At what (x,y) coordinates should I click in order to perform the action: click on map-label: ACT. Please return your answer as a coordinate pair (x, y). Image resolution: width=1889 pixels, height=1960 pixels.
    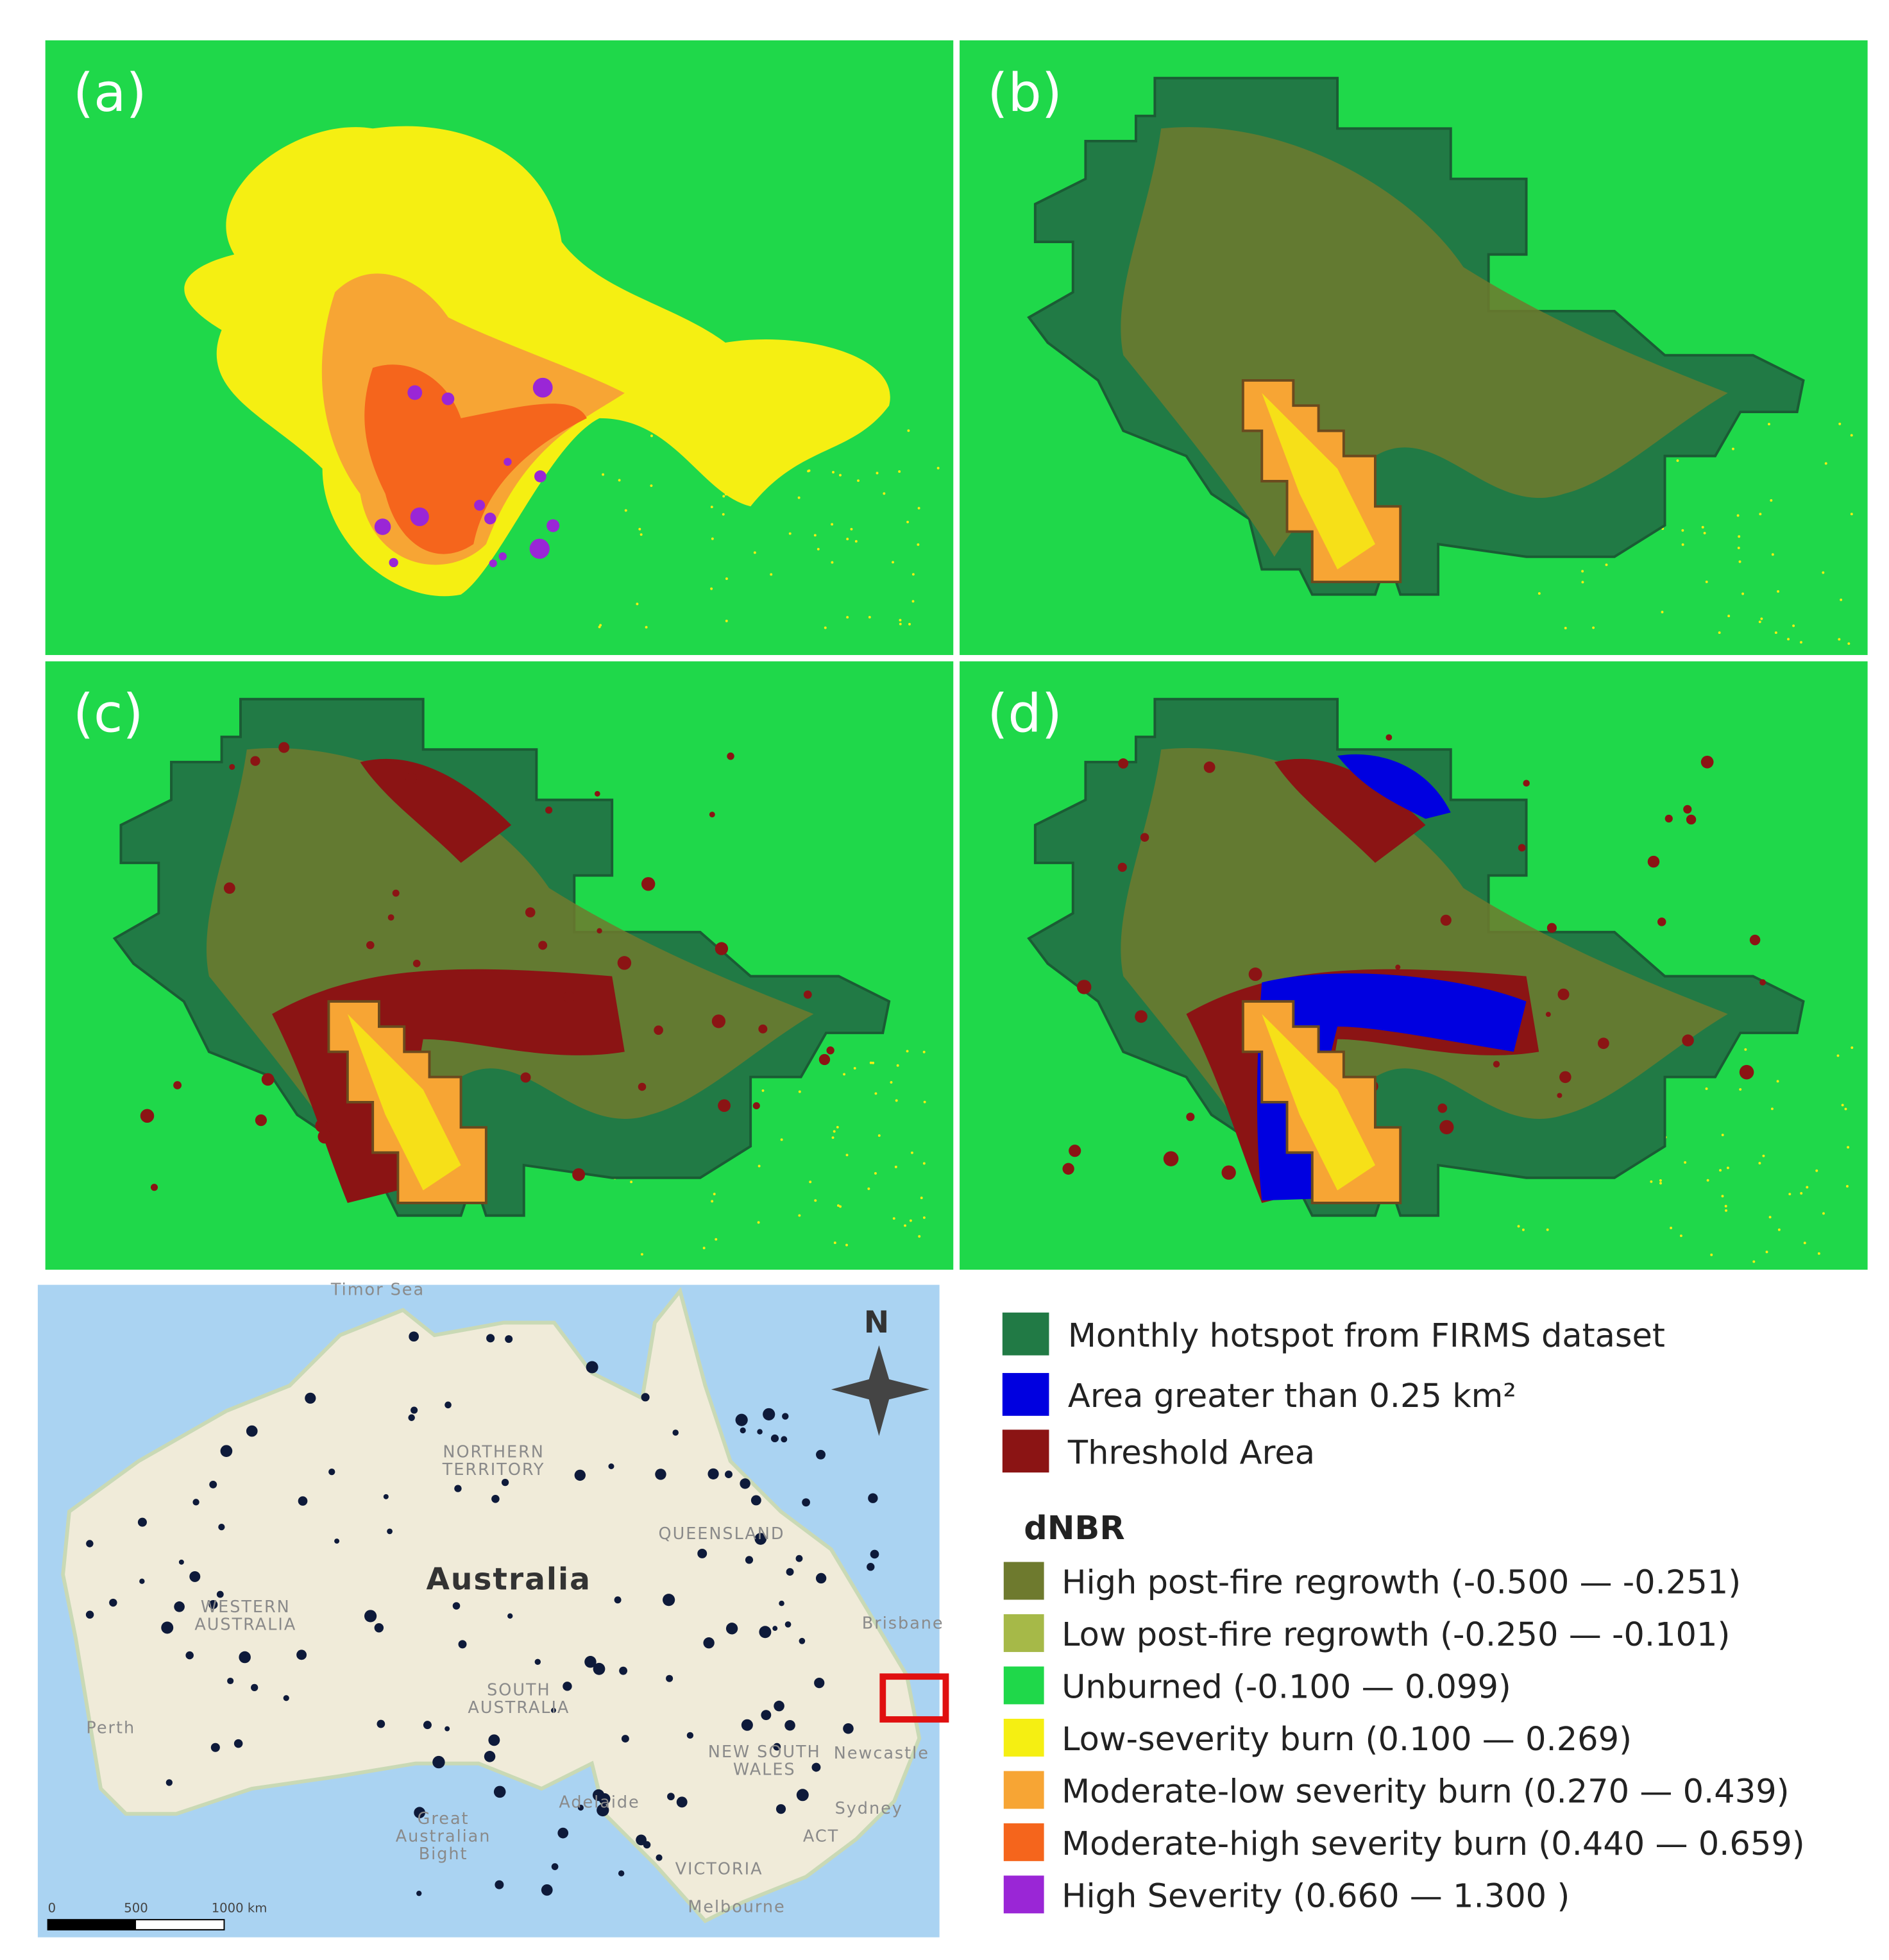
    Looking at the image, I should click on (821, 1836).